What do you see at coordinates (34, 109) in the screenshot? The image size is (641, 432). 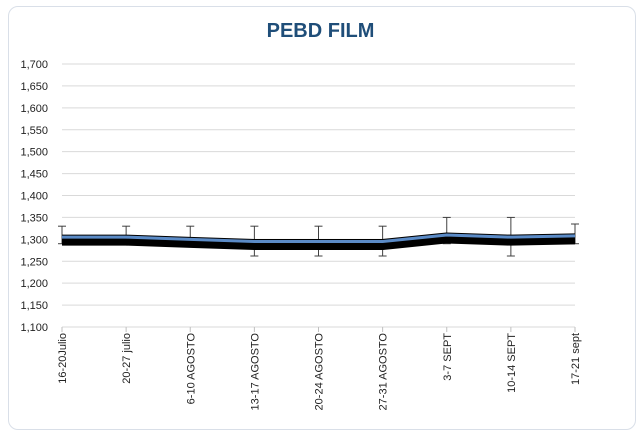 I see `y-tick-label: 1,600` at bounding box center [34, 109].